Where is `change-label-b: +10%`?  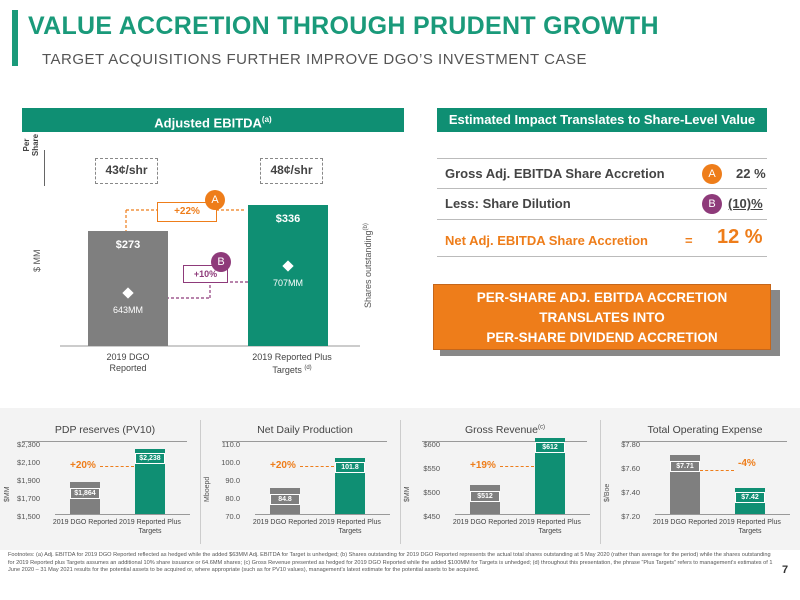
change-label-b: +10% is located at coordinates (205, 274).